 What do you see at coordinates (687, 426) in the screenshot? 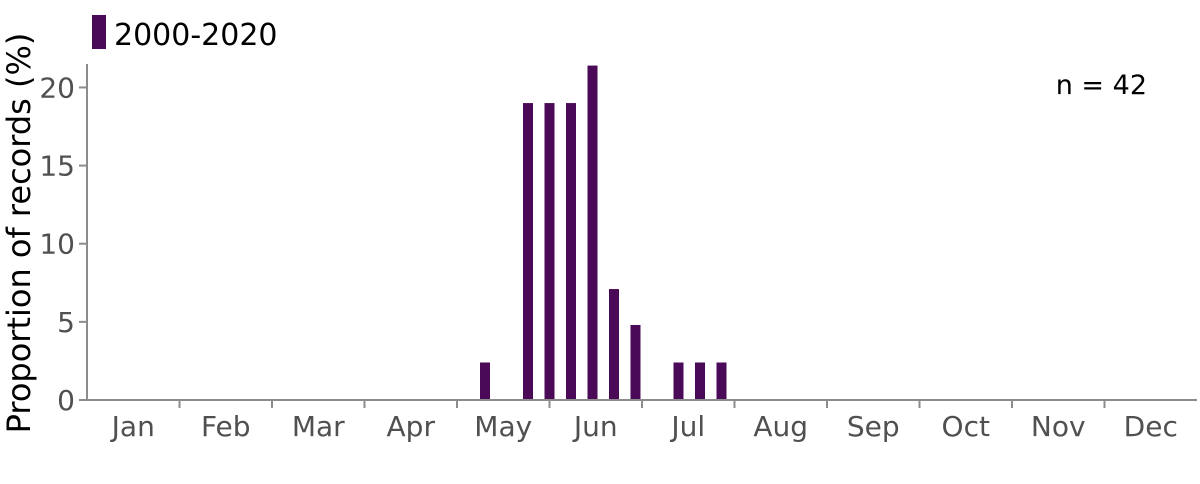
I see `x-tick-label: Jul` at bounding box center [687, 426].